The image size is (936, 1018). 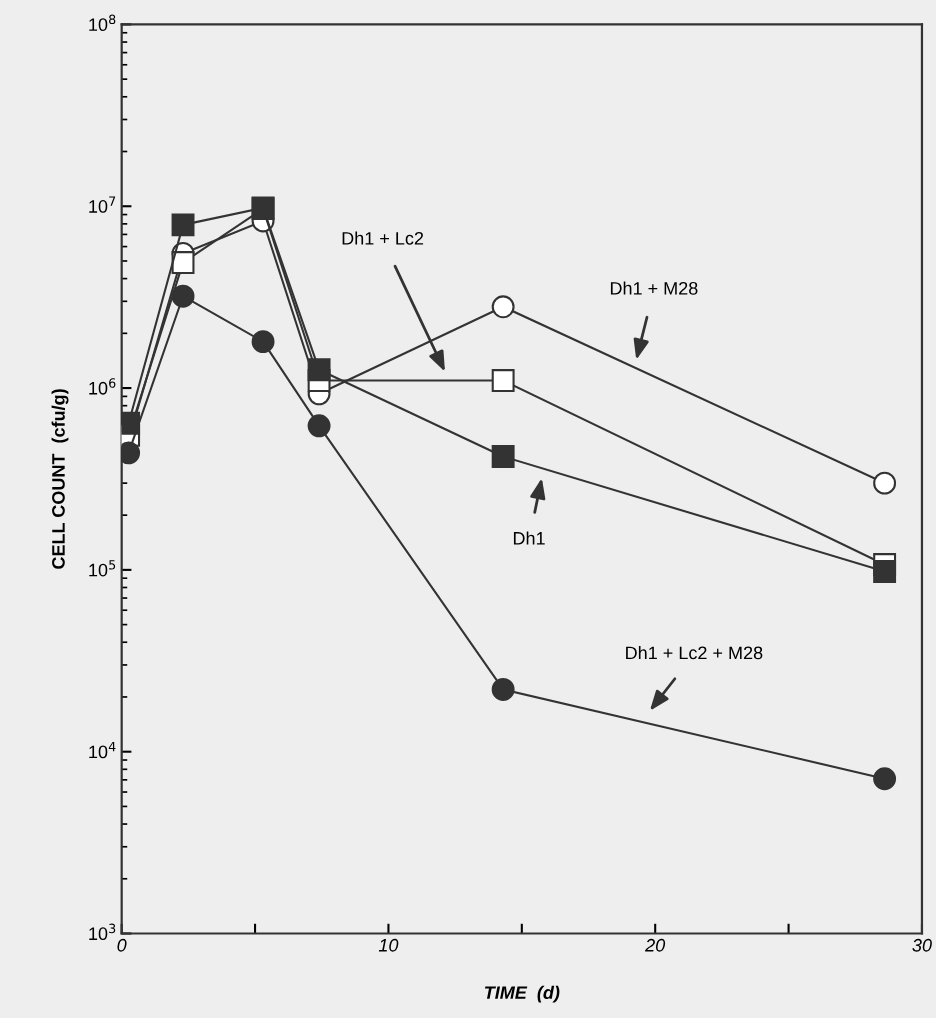 I want to click on annotation: Dh1, so click(x=529, y=538).